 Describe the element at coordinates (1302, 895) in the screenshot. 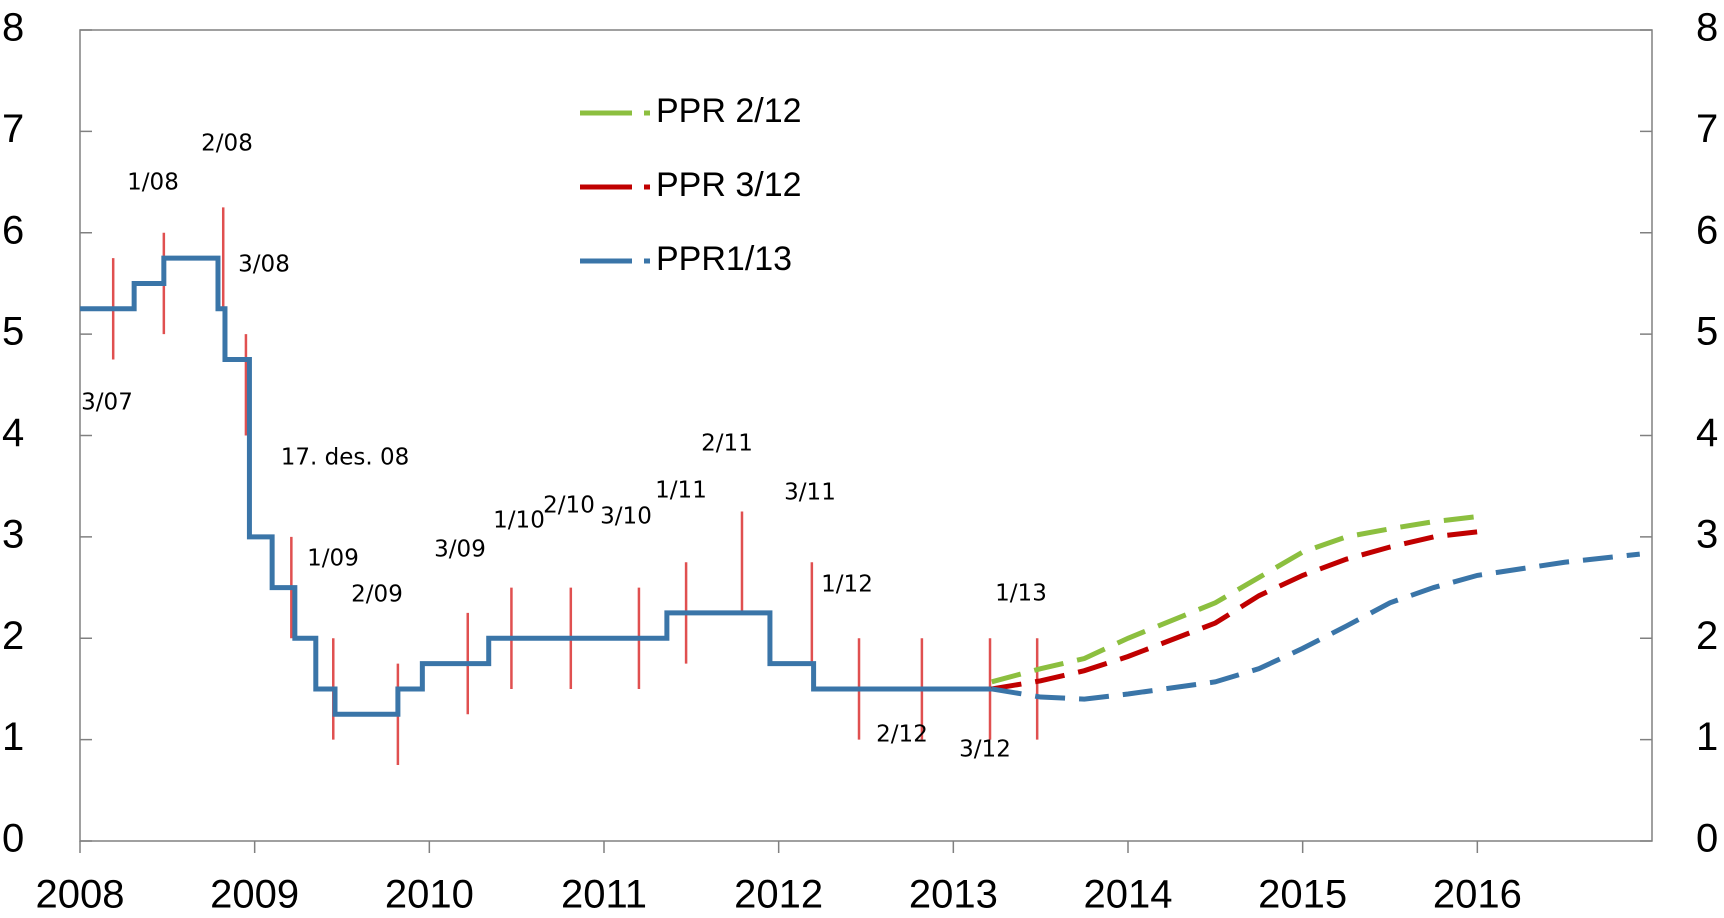

I see `x-tick-label: 2015` at that location.